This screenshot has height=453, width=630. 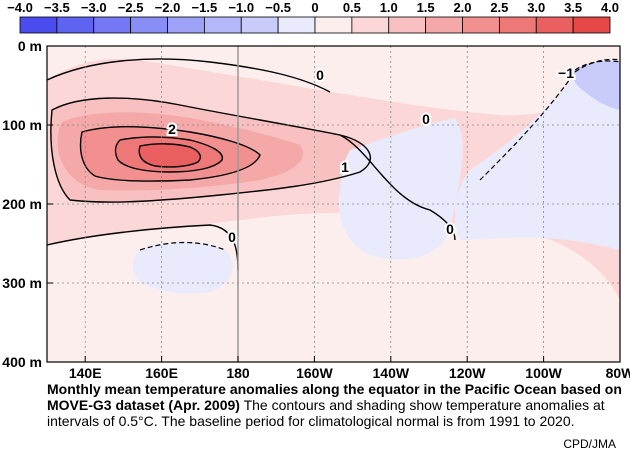 I want to click on warm-anomaly-region-3.0, so click(x=170, y=155).